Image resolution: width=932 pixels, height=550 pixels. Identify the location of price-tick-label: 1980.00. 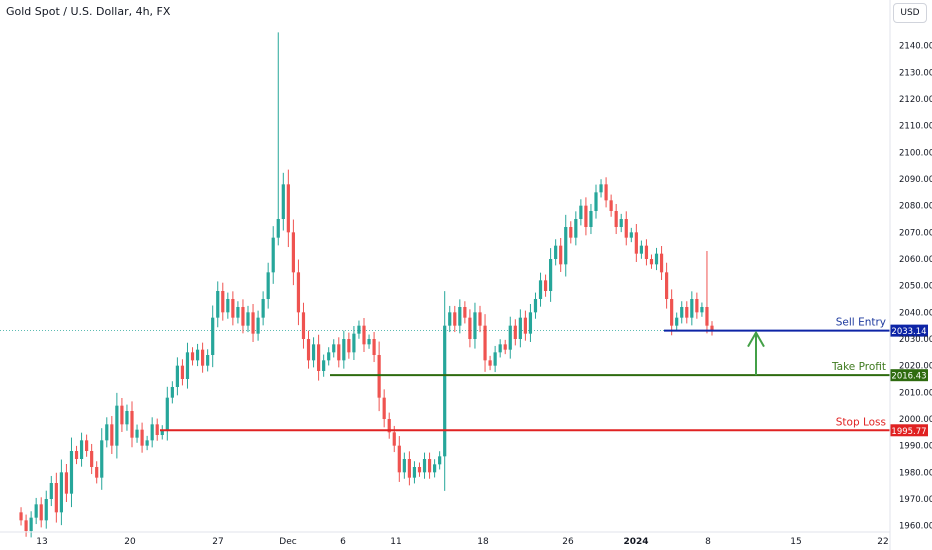
(915, 473).